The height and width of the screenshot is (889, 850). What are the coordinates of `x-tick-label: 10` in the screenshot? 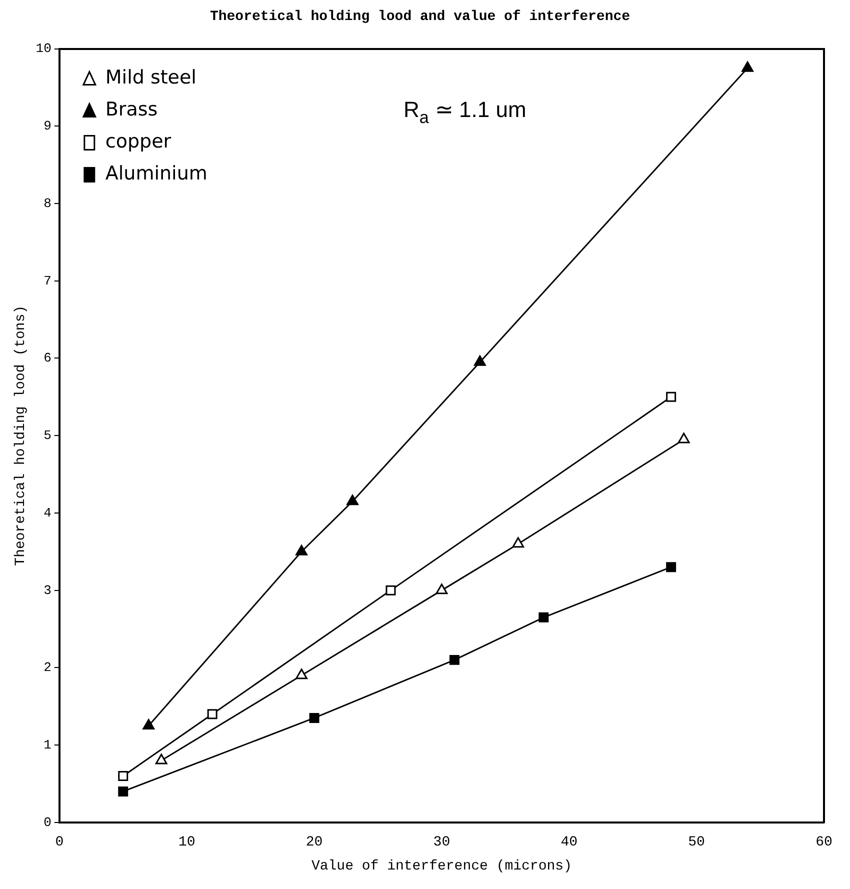 It's located at (187, 842).